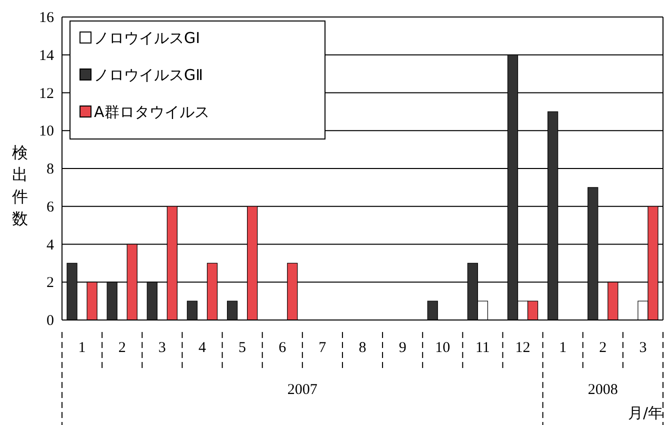 Image resolution: width=669 pixels, height=425 pixels. Describe the element at coordinates (149, 75) in the screenshot. I see `legend-label: ノロウイルスGⅡ` at that location.